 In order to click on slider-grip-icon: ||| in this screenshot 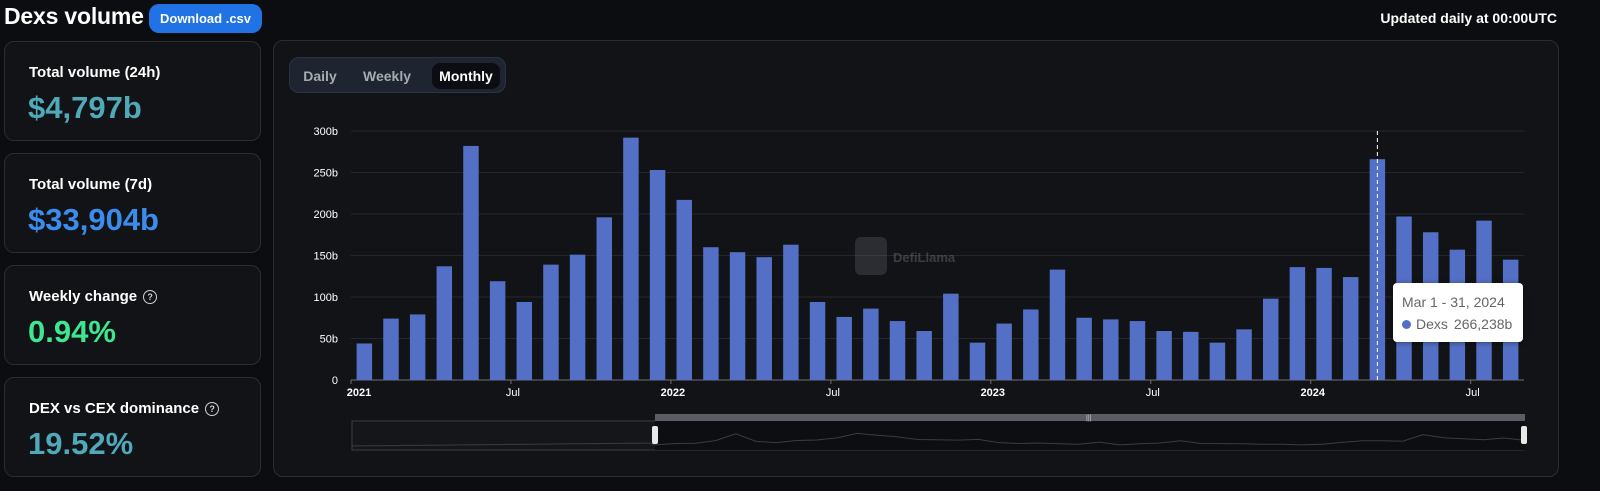, I will do `click(1089, 418)`.